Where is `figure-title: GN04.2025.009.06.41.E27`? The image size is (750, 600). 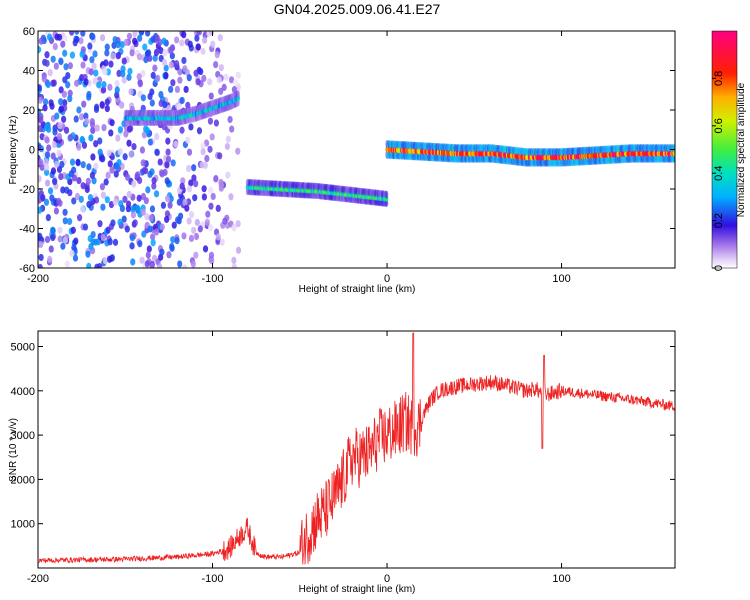
figure-title: GN04.2025.009.06.41.E27 is located at coordinates (357, 9).